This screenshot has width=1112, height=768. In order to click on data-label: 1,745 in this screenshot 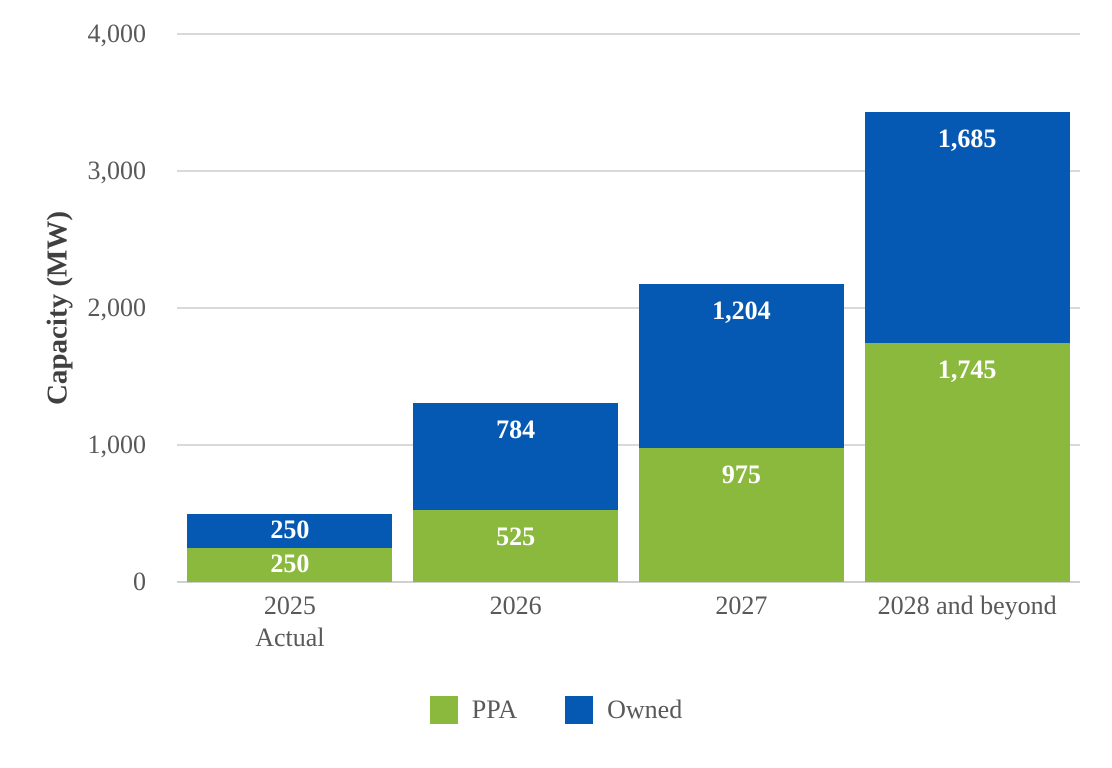, I will do `click(967, 369)`.